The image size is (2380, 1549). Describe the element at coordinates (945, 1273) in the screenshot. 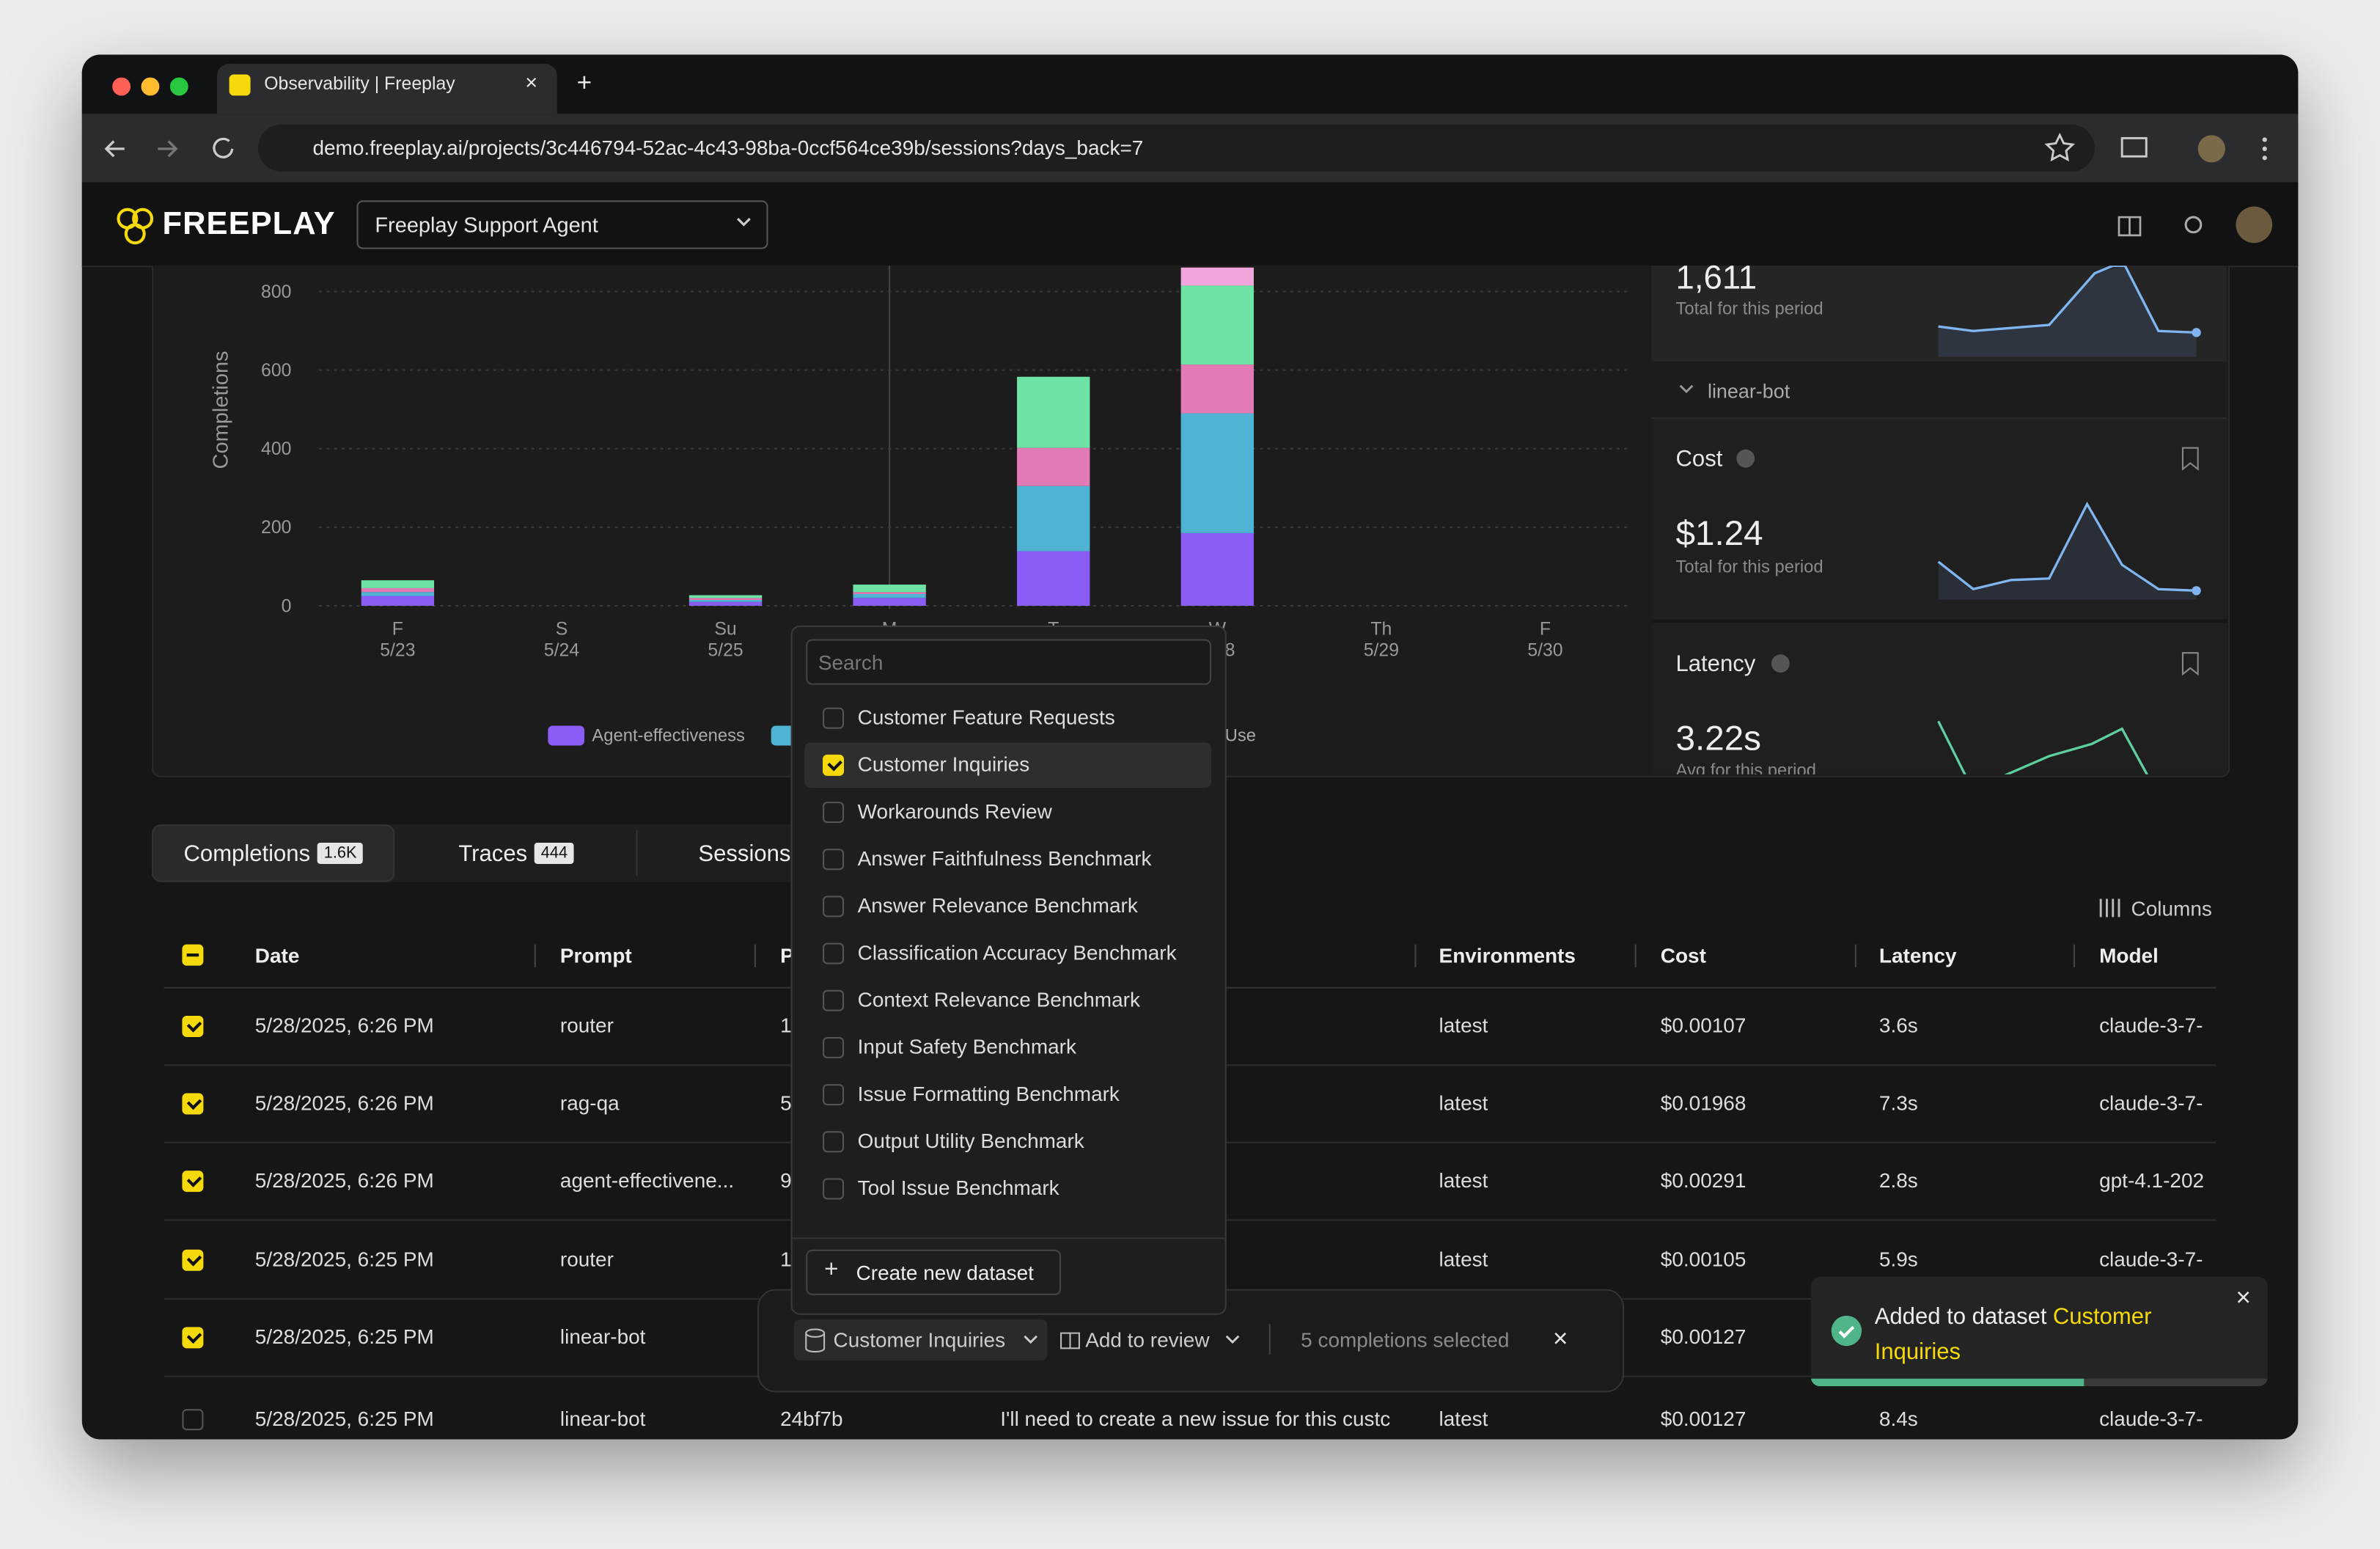

I see `create-label: Create new dataset` at that location.